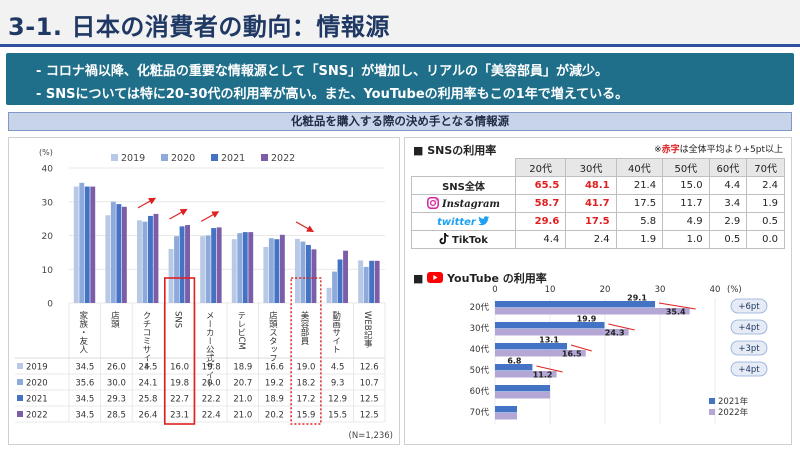 The image size is (800, 451). What do you see at coordinates (183, 158) in the screenshot?
I see `legend-label-2020: 2020` at bounding box center [183, 158].